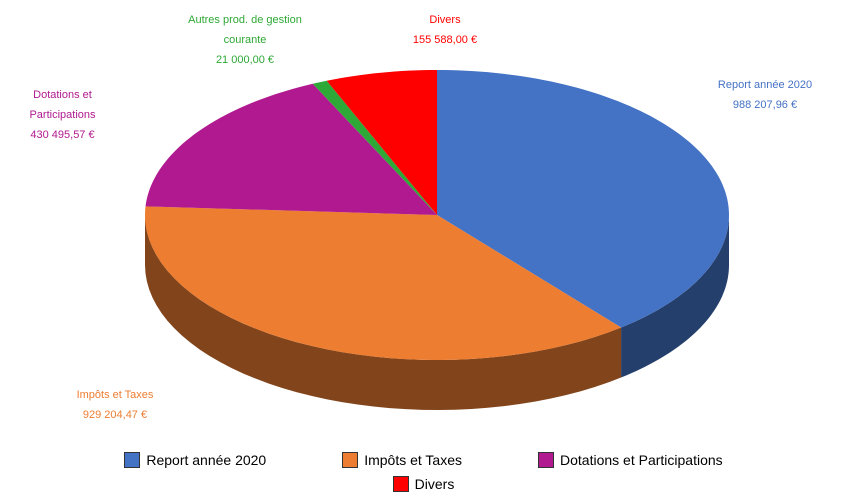  What do you see at coordinates (765, 95) in the screenshot?
I see `data-label: Report année 2020 988 207,96 €` at bounding box center [765, 95].